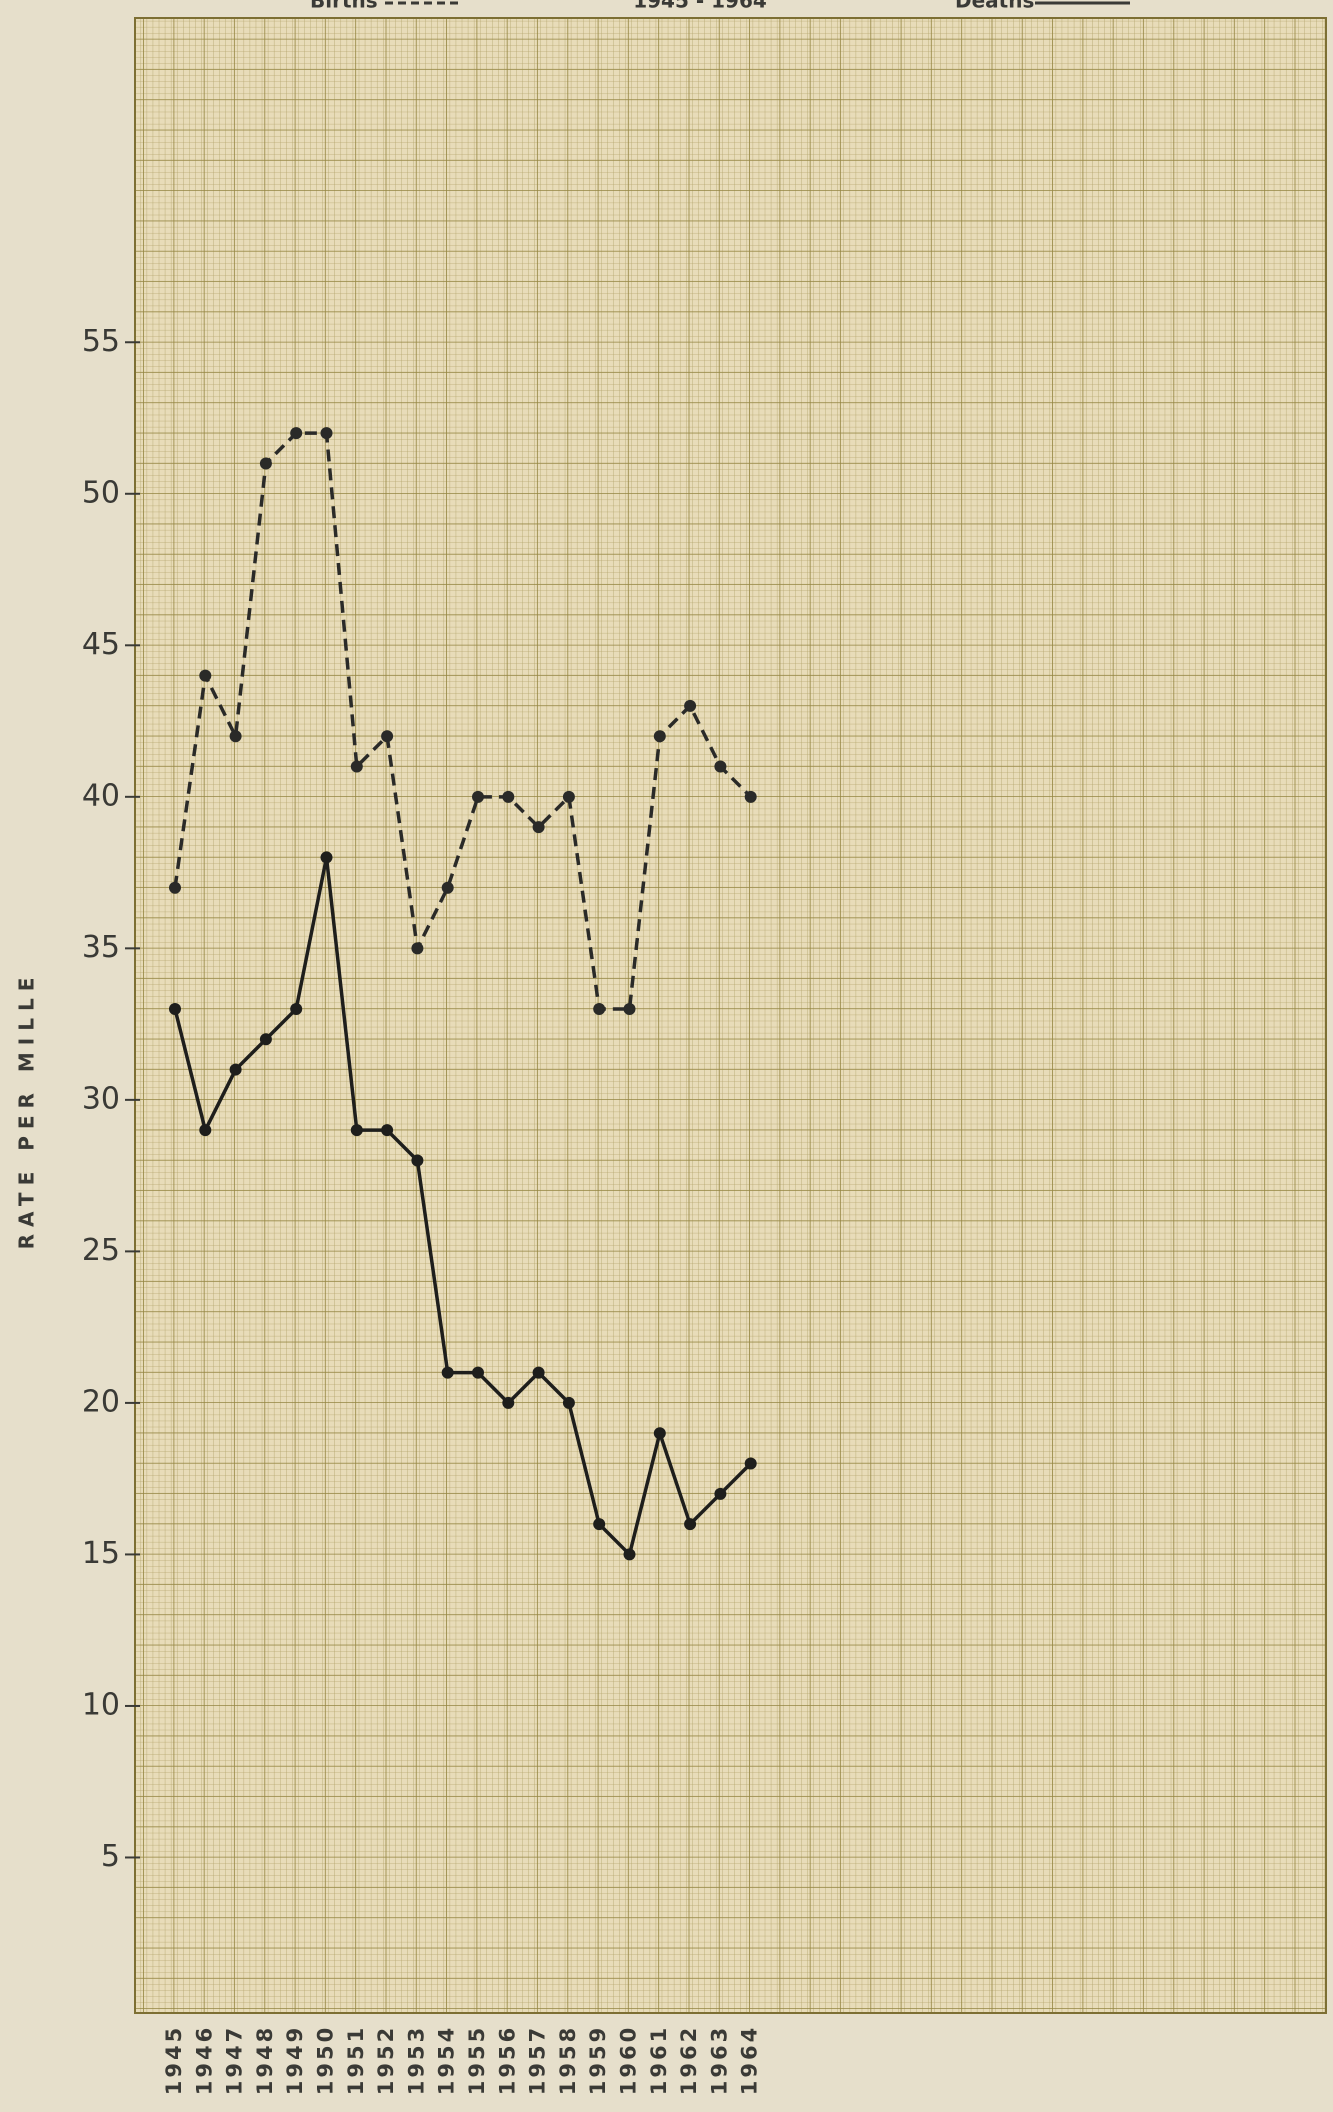  What do you see at coordinates (994, 6) in the screenshot?
I see `legend-deaths: Deaths` at bounding box center [994, 6].